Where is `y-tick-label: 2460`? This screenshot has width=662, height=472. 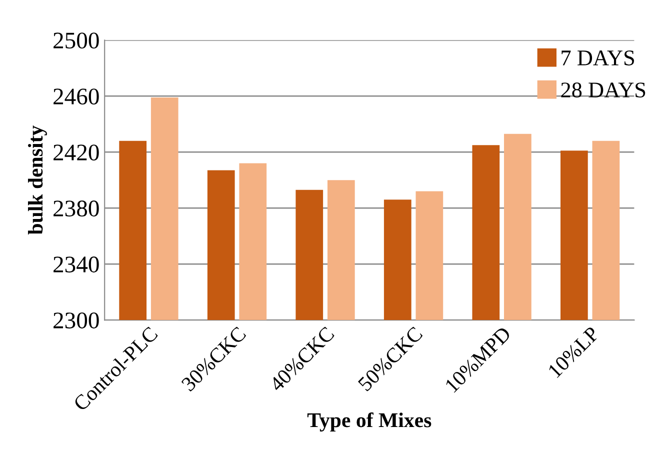 y-tick-label: 2460 is located at coordinates (76, 96).